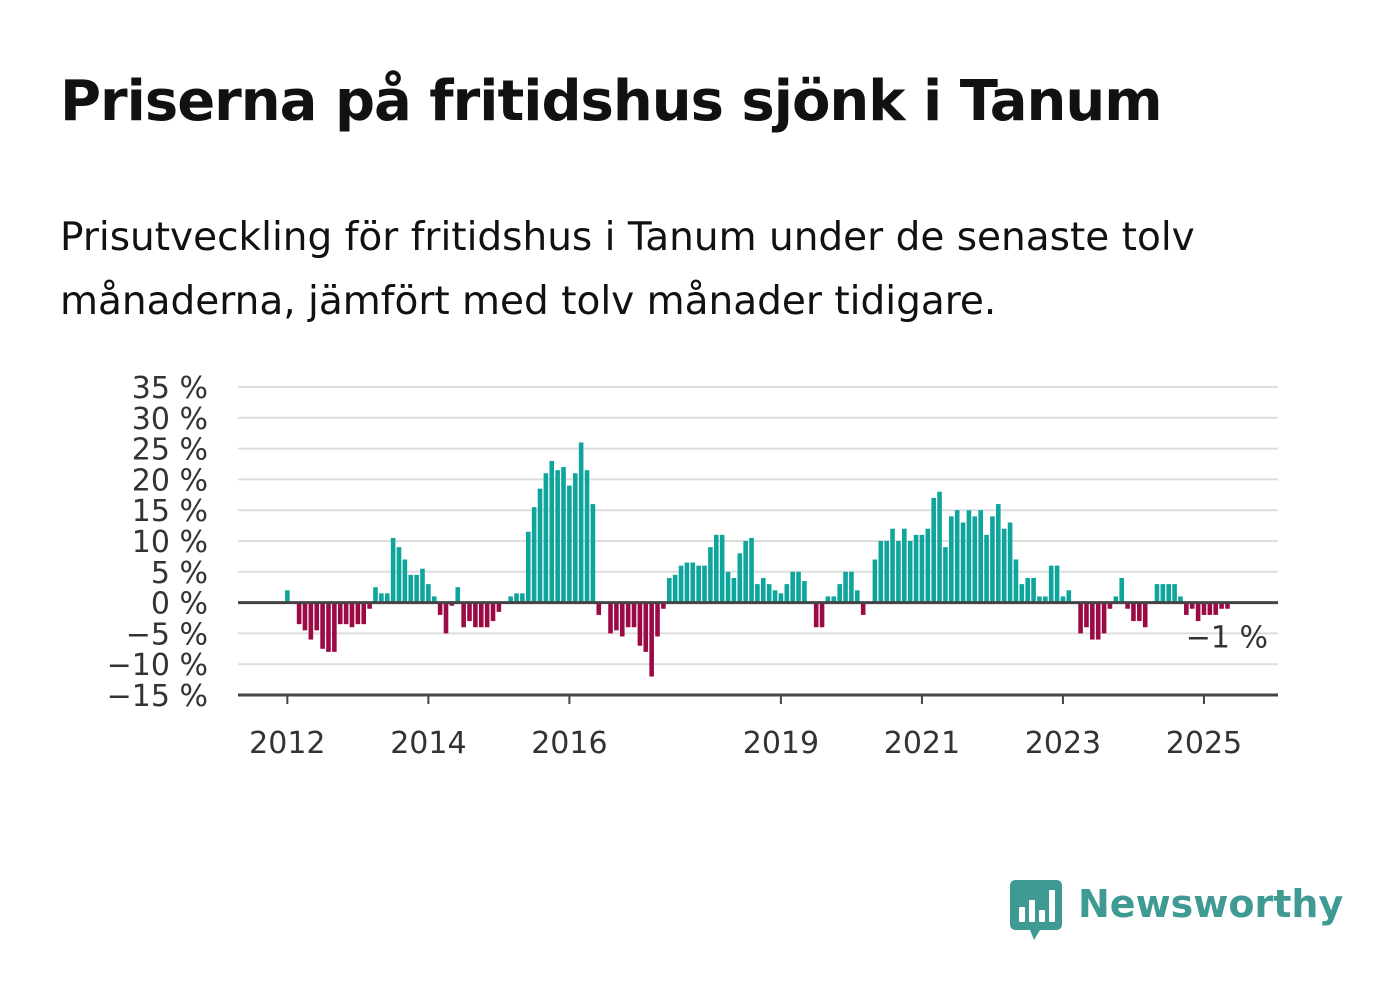  Describe the element at coordinates (428, 743) in the screenshot. I see `x-tick-label: 2014` at that location.